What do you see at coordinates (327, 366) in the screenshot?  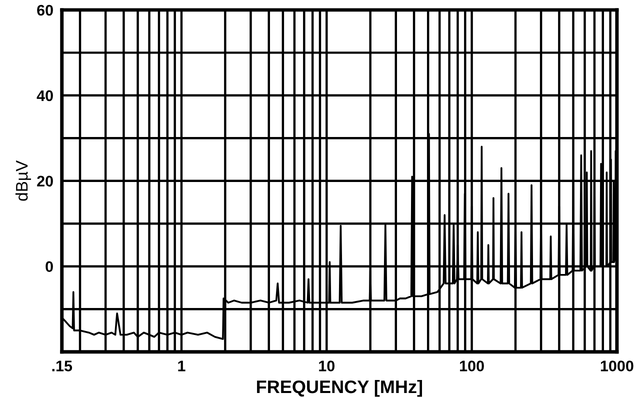 I see `x-tick-label: 10` at bounding box center [327, 366].